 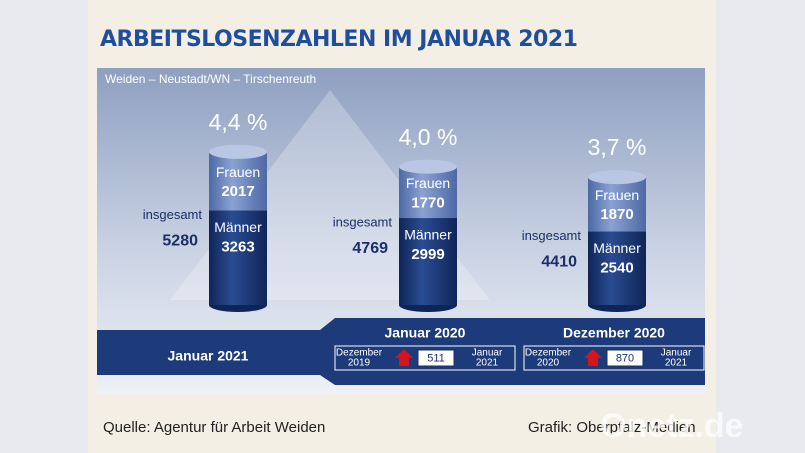 I want to click on comparison-period: Dezember 2020, so click(x=614, y=333).